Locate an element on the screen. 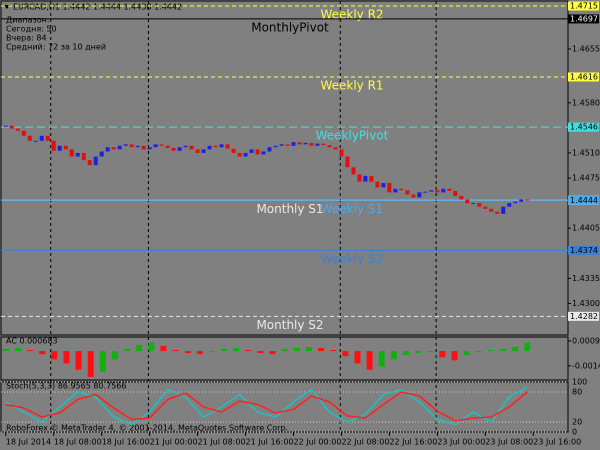  stoch-frame is located at coordinates (284, 407).